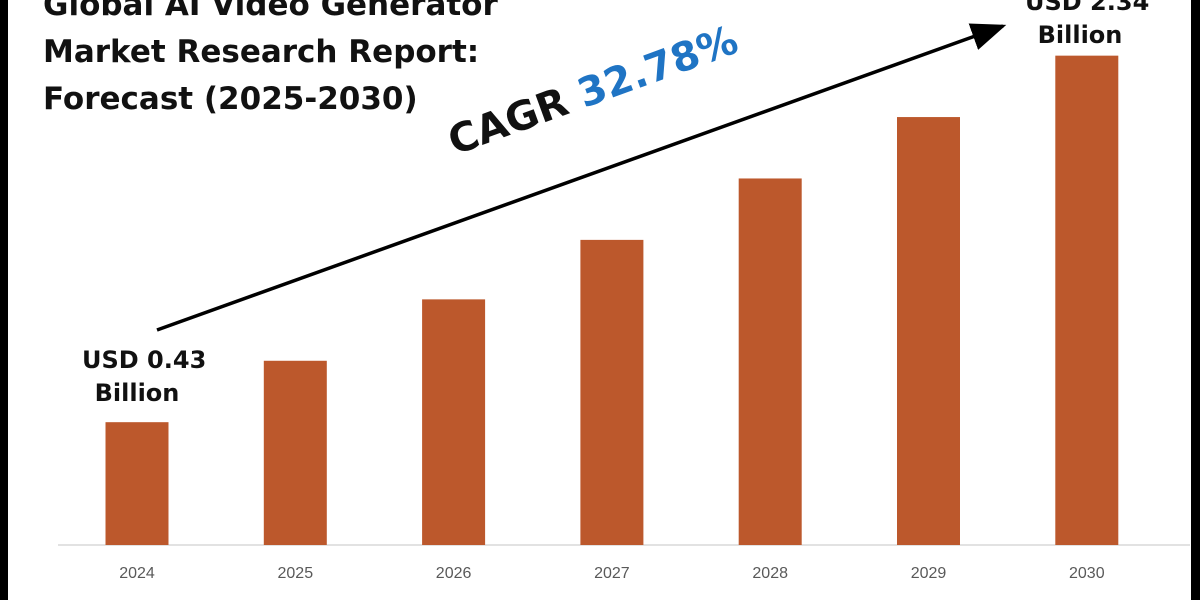  Describe the element at coordinates (230, 99) in the screenshot. I see `title-line: Forecast (2025-2030)` at that location.